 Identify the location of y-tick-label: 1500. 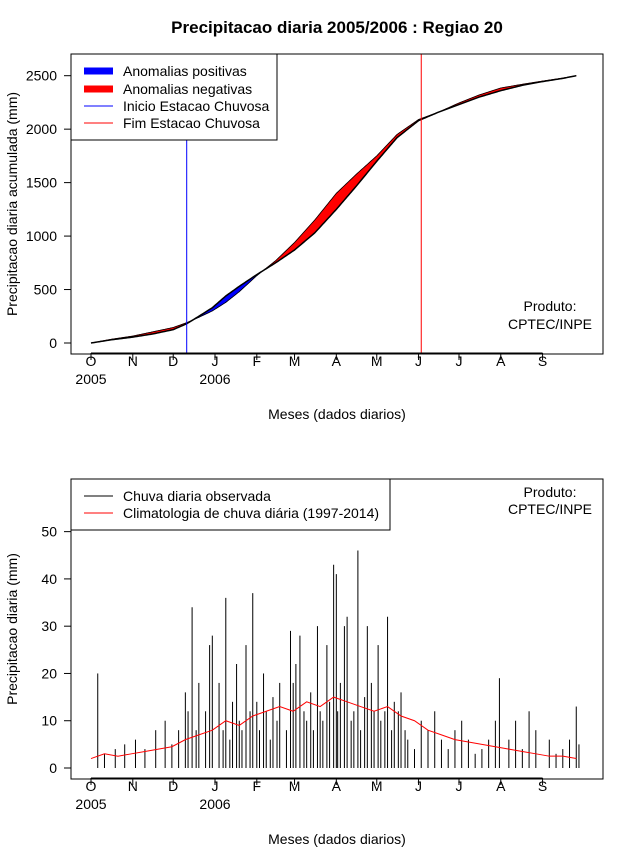
(41, 183).